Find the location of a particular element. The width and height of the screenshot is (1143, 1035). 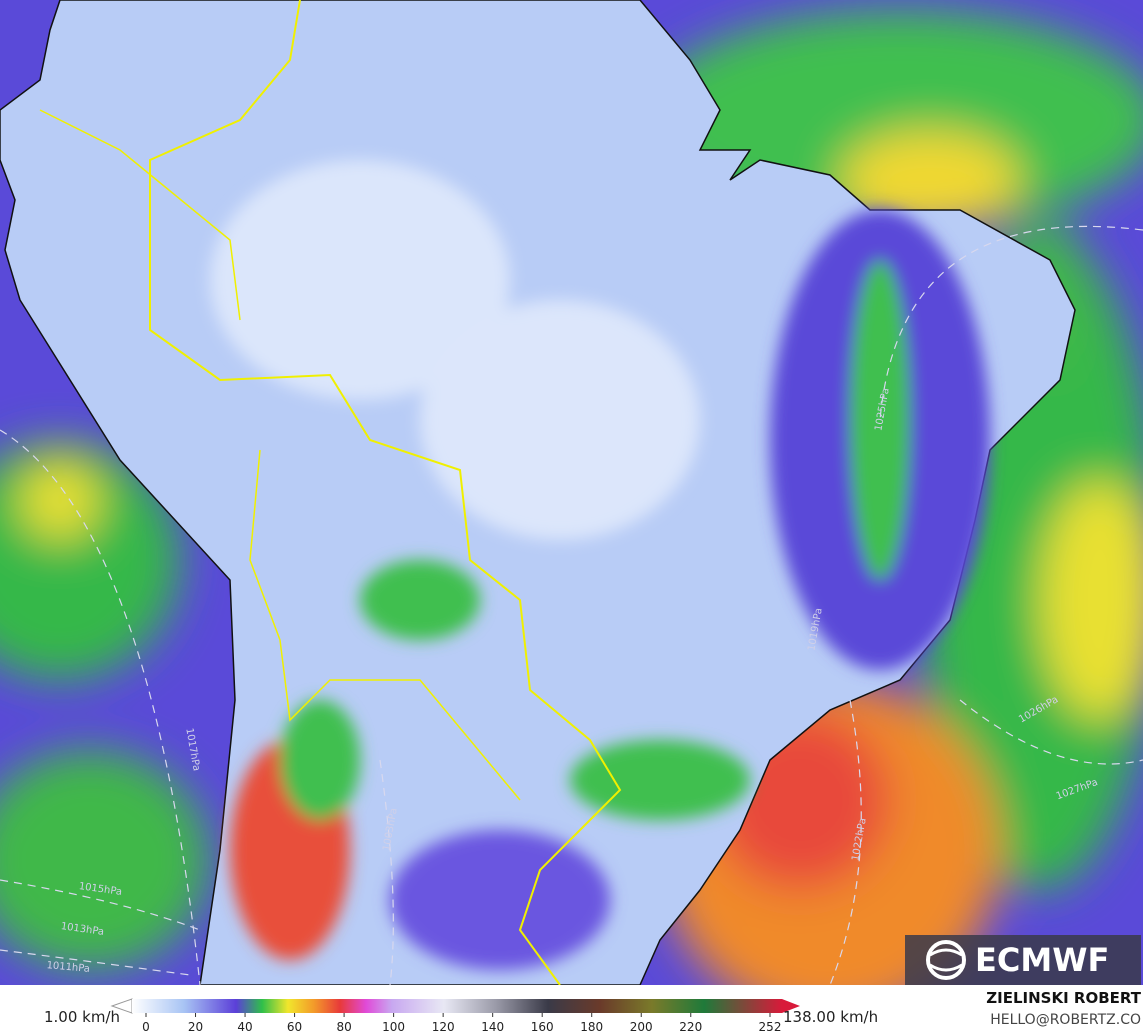

colorbar-tick-label: 40 is located at coordinates (244, 1027).